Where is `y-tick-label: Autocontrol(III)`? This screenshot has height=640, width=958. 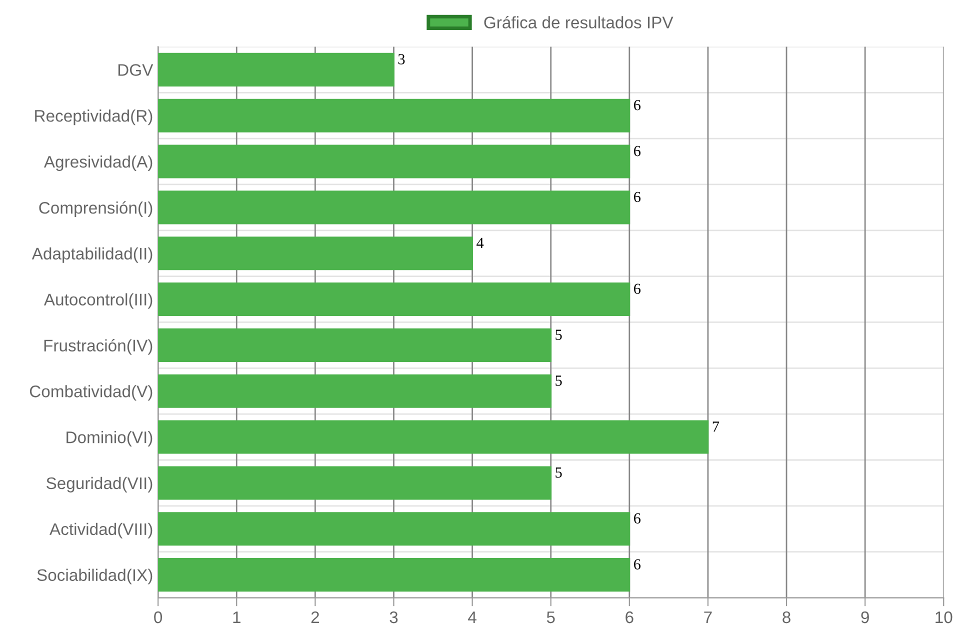
y-tick-label: Autocontrol(III) is located at coordinates (98, 301).